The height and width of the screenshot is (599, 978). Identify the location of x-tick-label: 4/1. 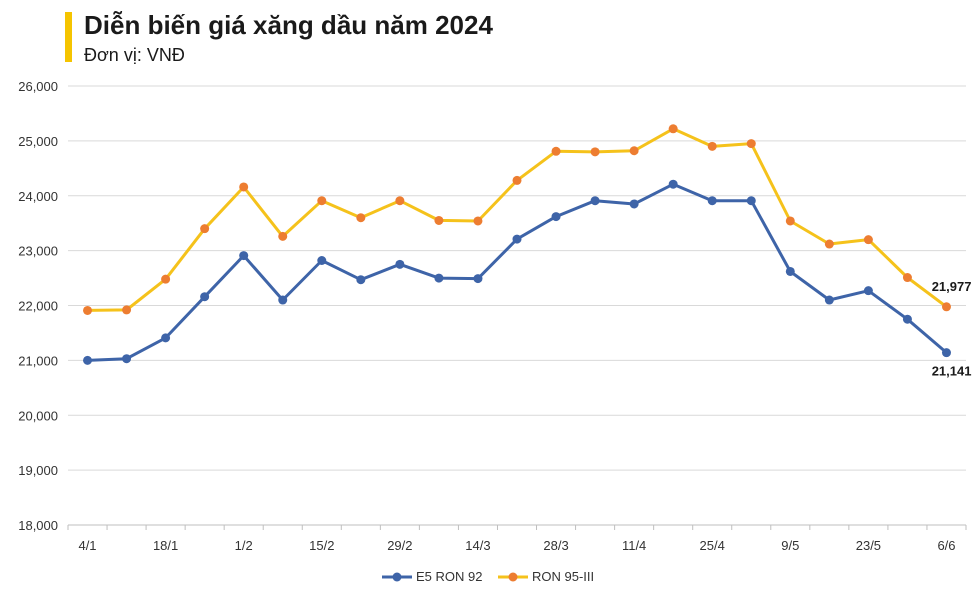
(87, 545).